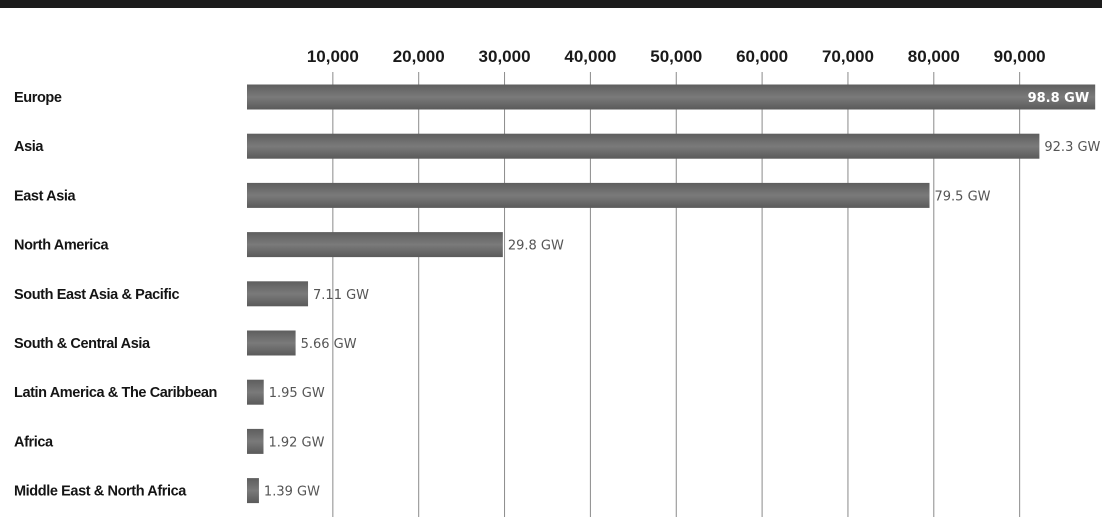  I want to click on x-tick-label: 70,000, so click(848, 56).